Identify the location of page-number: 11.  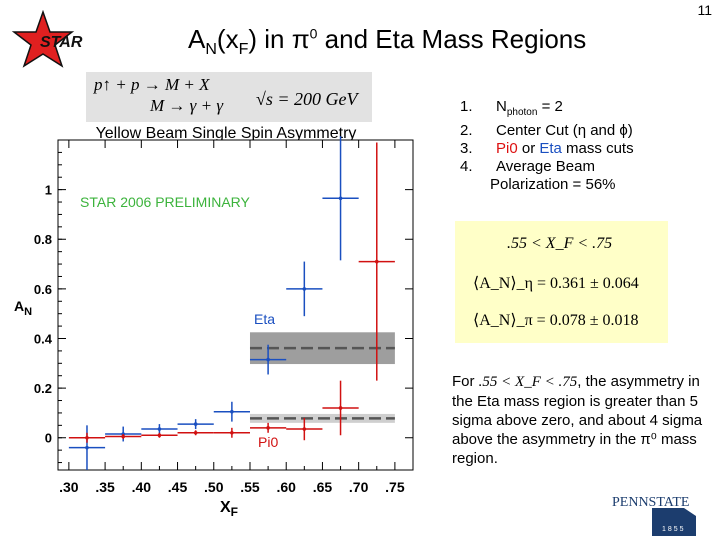
(704, 10).